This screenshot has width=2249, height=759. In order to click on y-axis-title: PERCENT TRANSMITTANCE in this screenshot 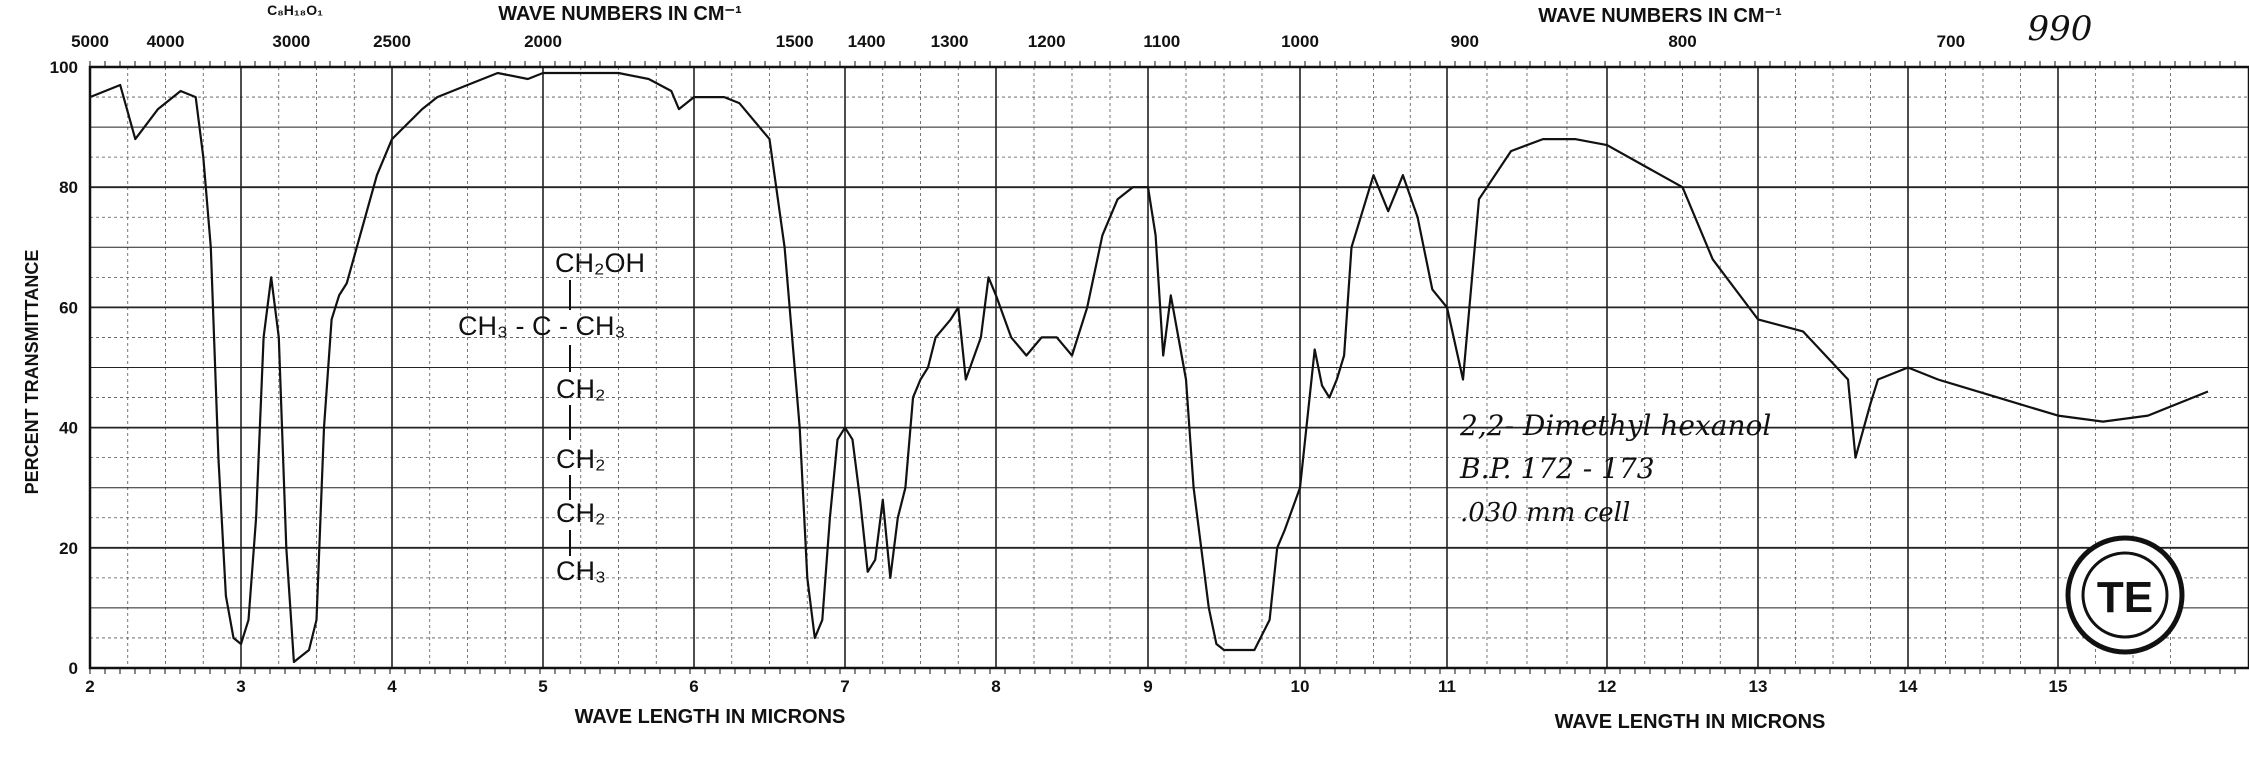, I will do `click(32, 372)`.